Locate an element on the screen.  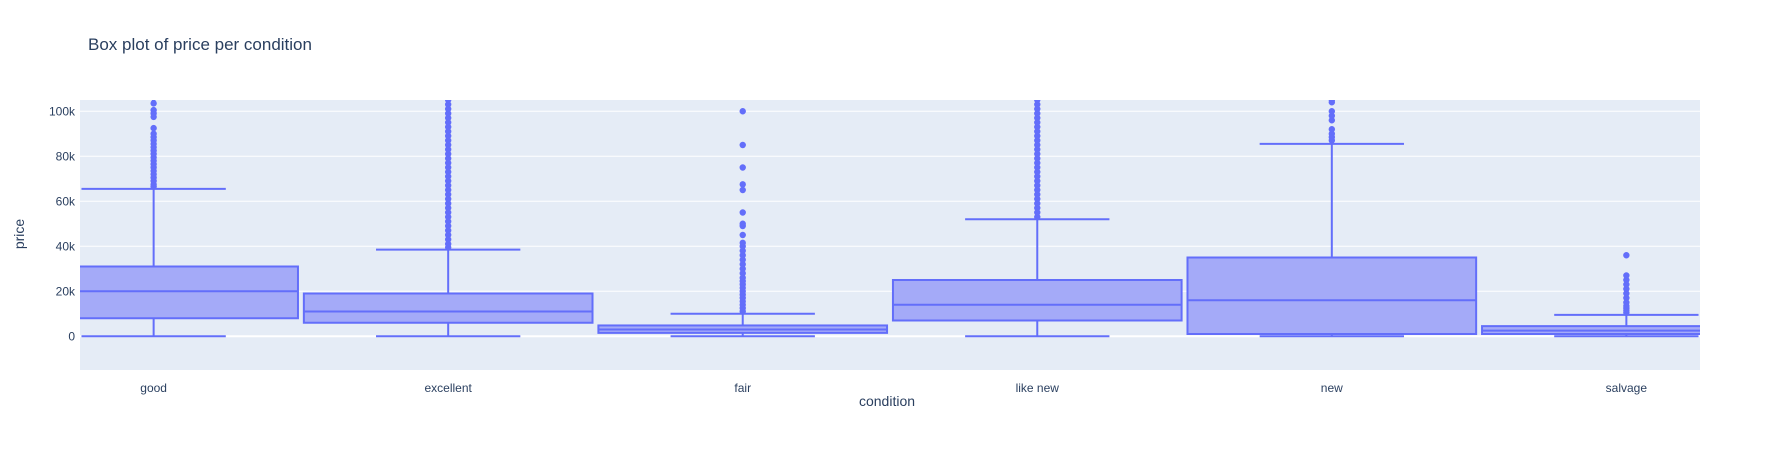
x-tick-label: excellent is located at coordinates (448, 388).